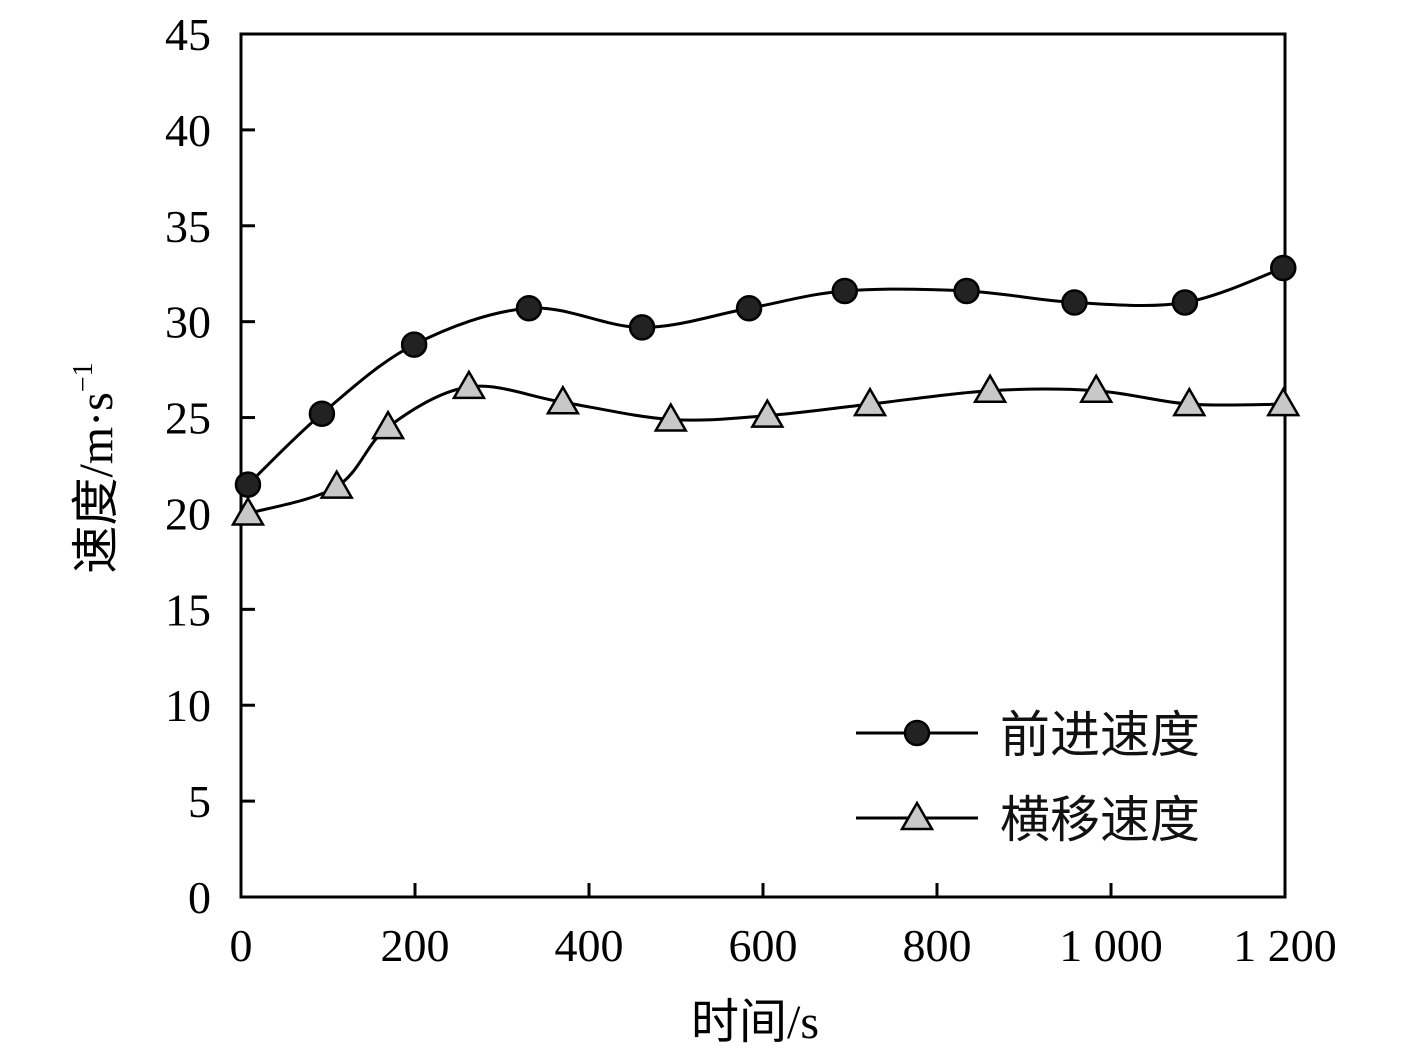 The width and height of the screenshot is (1417, 1054). Describe the element at coordinates (188, 705) in the screenshot. I see `y-tick-label: 10` at that location.